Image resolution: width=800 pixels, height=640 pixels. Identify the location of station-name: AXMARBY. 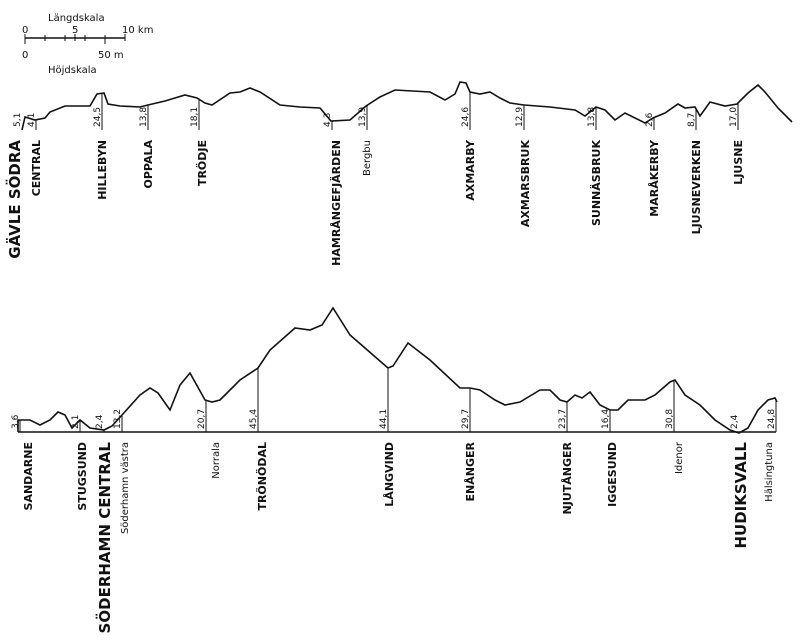
(470, 170).